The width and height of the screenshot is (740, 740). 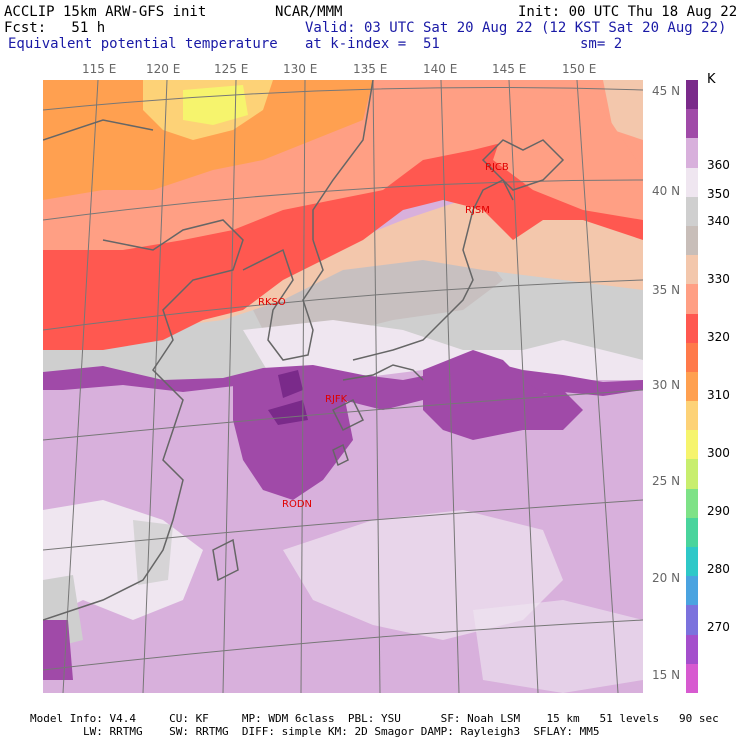 What do you see at coordinates (440, 69) in the screenshot?
I see `lon-label: 140 E` at bounding box center [440, 69].